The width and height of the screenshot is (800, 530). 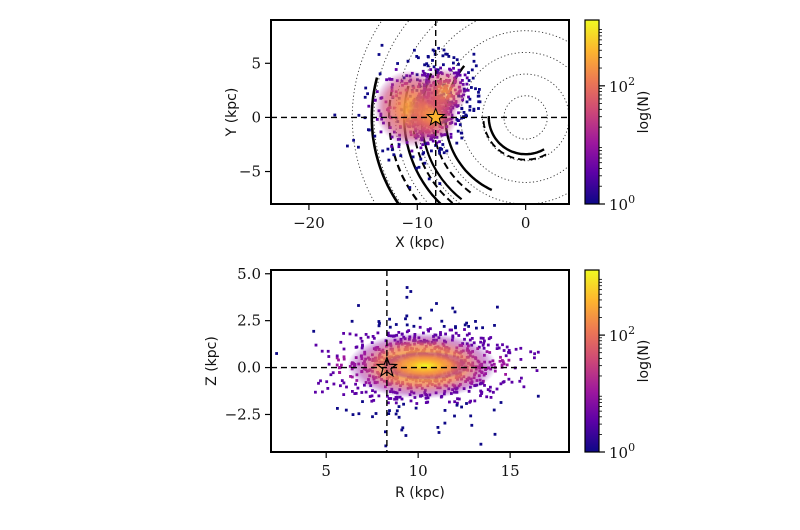 I want to click on x-tick-label: −10, so click(x=417, y=223).